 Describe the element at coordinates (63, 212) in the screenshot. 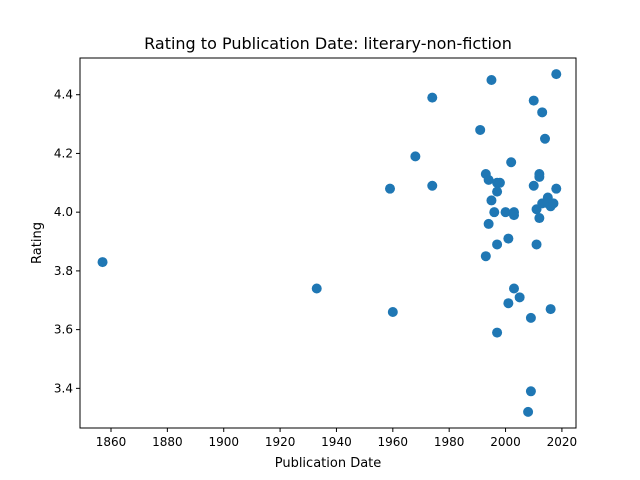

I see `y-tick-label: 4.0` at that location.